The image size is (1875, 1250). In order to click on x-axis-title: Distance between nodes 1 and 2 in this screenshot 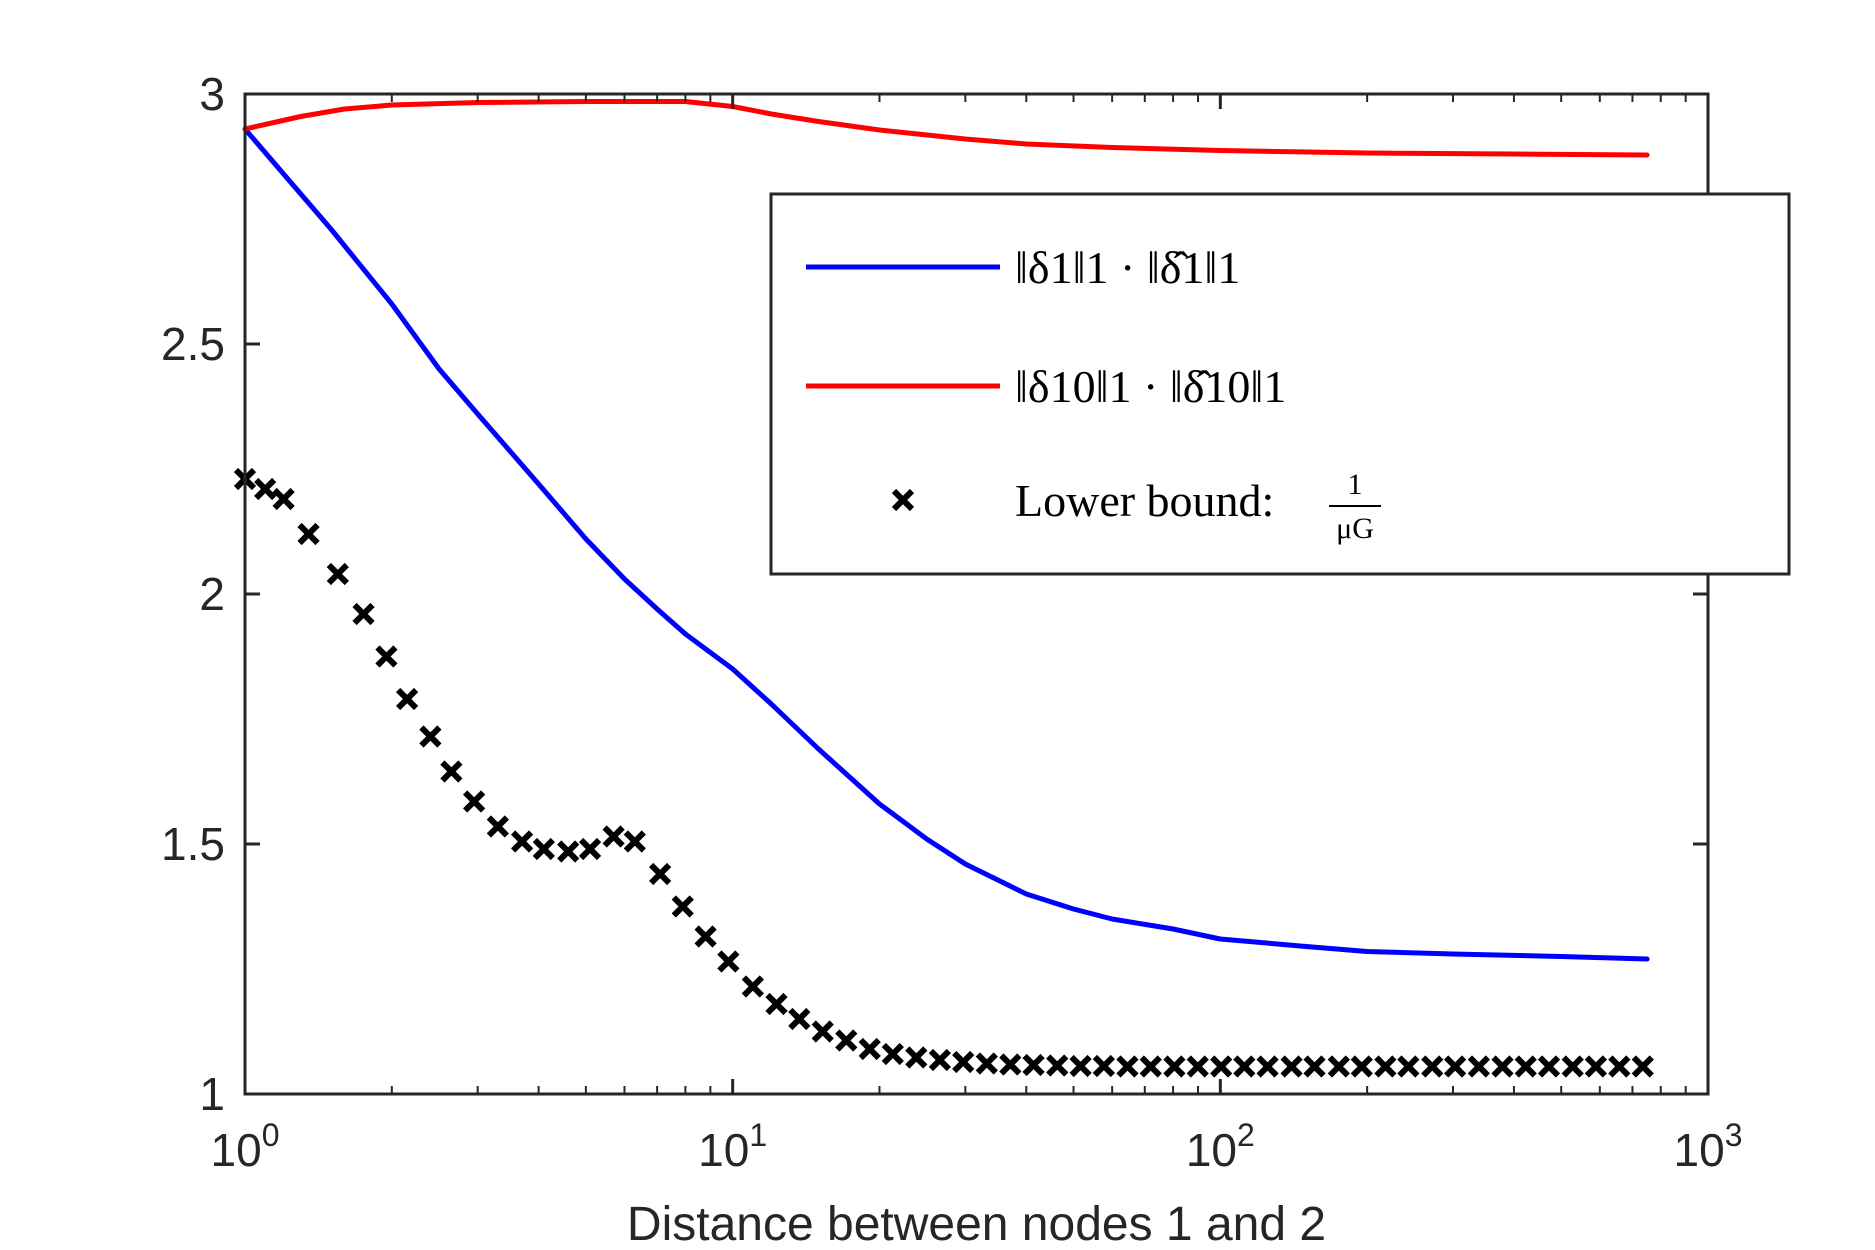, I will do `click(976, 1224)`.